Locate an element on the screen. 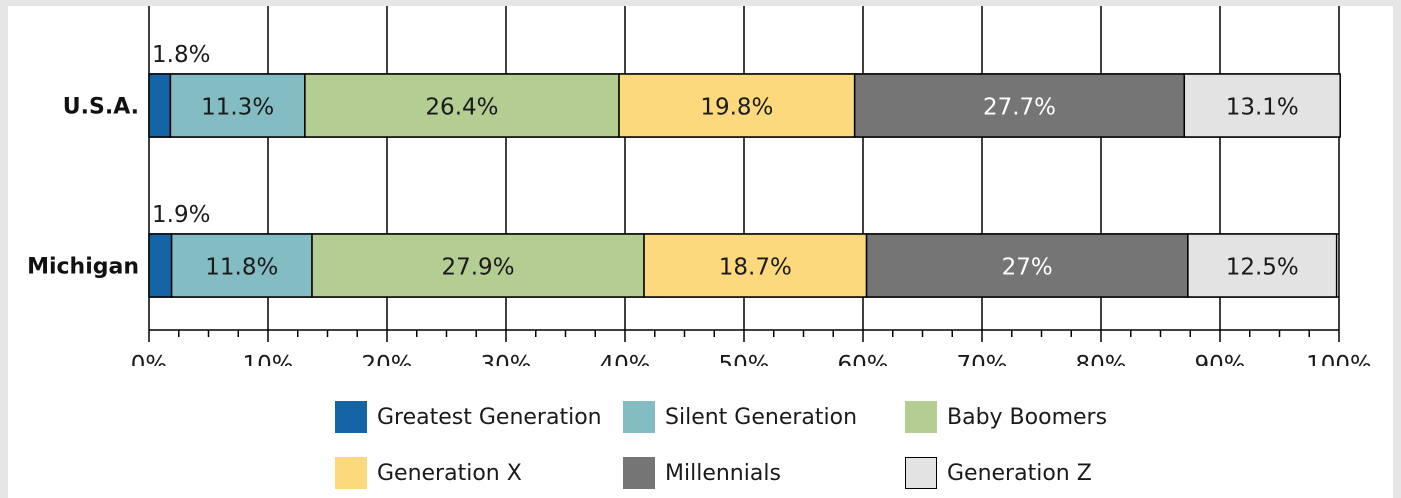  category-label: U.S.A. is located at coordinates (101, 107).